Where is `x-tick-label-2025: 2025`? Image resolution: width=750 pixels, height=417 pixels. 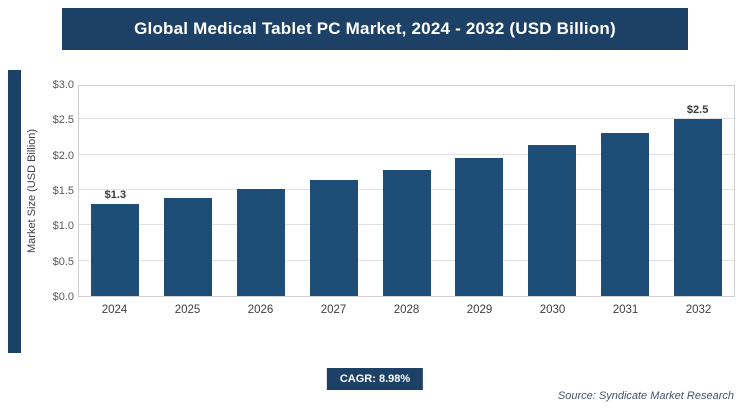 x-tick-label-2025: 2025 is located at coordinates (187, 310).